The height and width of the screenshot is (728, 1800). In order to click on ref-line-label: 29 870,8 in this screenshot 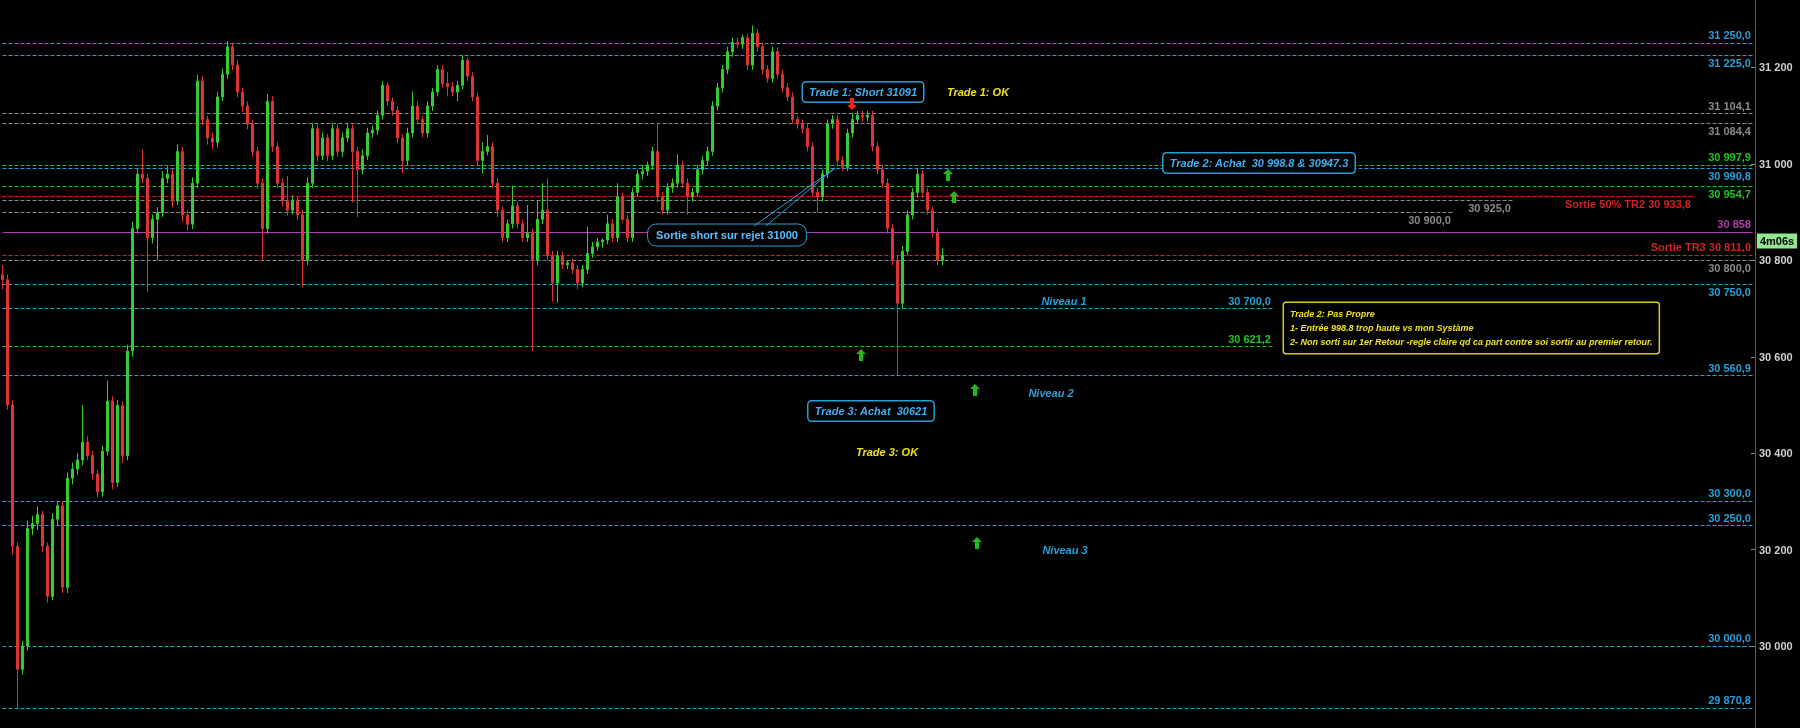, I will do `click(1729, 700)`.